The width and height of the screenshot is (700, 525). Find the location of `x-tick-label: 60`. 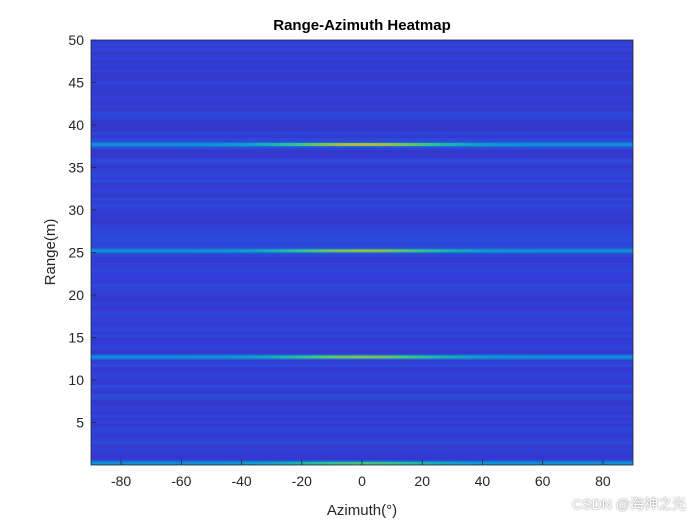

x-tick-label: 60 is located at coordinates (543, 481).